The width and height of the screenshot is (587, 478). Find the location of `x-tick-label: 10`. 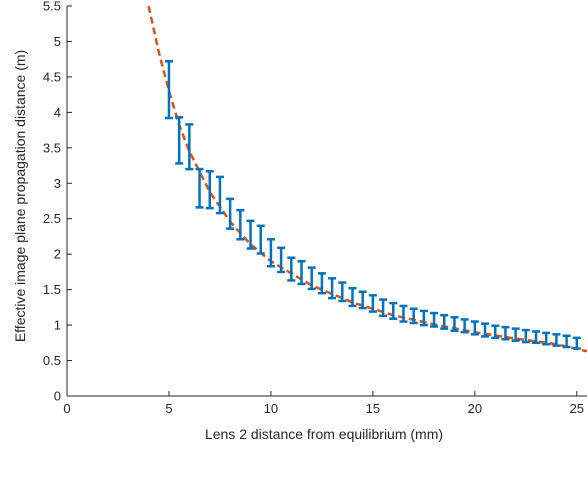

x-tick-label: 10 is located at coordinates (271, 408).